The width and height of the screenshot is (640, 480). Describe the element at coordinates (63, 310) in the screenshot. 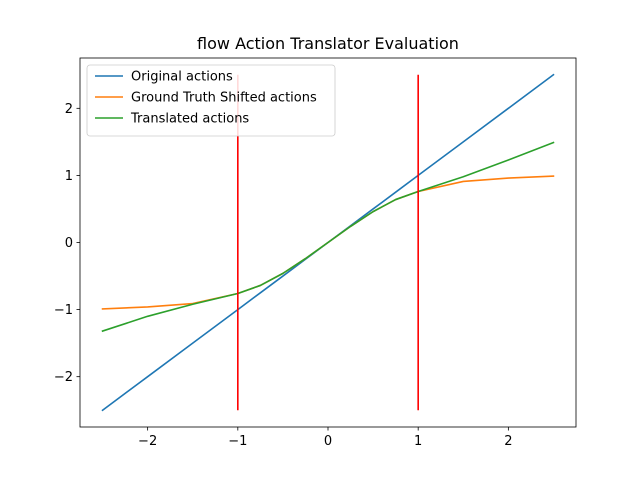

I see `y-tick-label: −1` at that location.